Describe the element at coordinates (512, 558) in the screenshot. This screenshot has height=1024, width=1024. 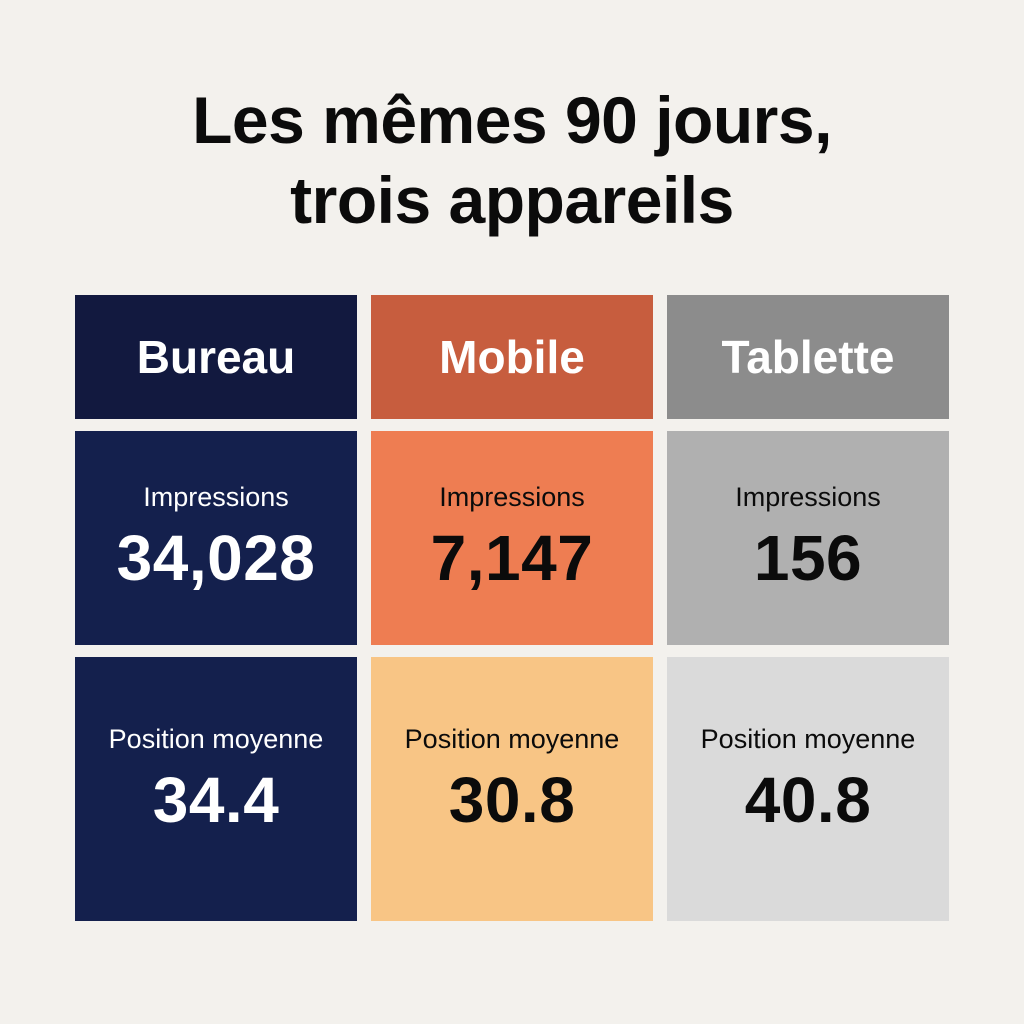
I see `mobile-impressions-value: 7,147` at that location.